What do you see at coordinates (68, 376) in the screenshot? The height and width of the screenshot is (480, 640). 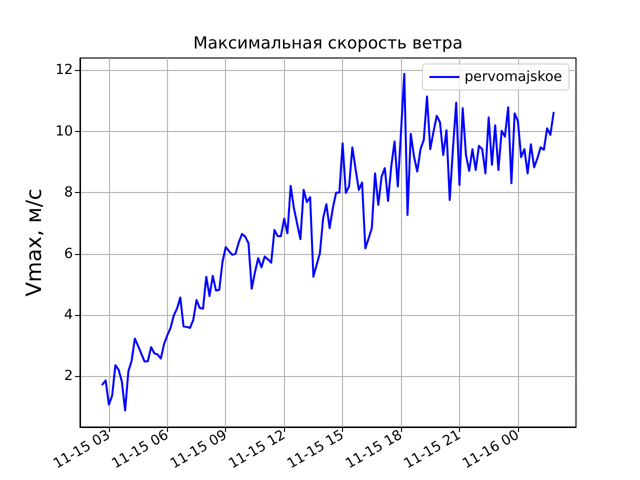 I see `y-tick-label: 2` at bounding box center [68, 376].